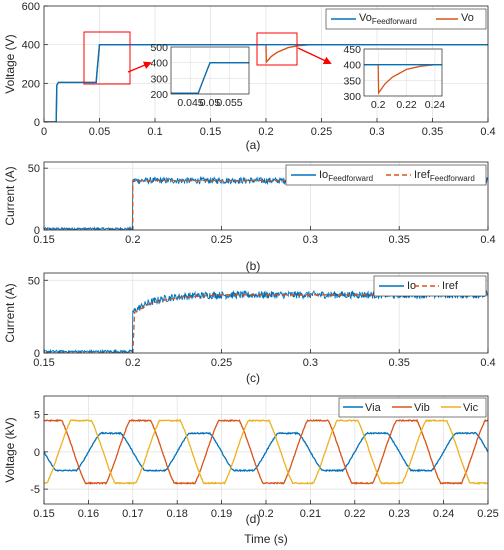 This screenshot has height=550, width=504. Describe the element at coordinates (430, 286) in the screenshot. I see `legend: Io Iref` at that location.